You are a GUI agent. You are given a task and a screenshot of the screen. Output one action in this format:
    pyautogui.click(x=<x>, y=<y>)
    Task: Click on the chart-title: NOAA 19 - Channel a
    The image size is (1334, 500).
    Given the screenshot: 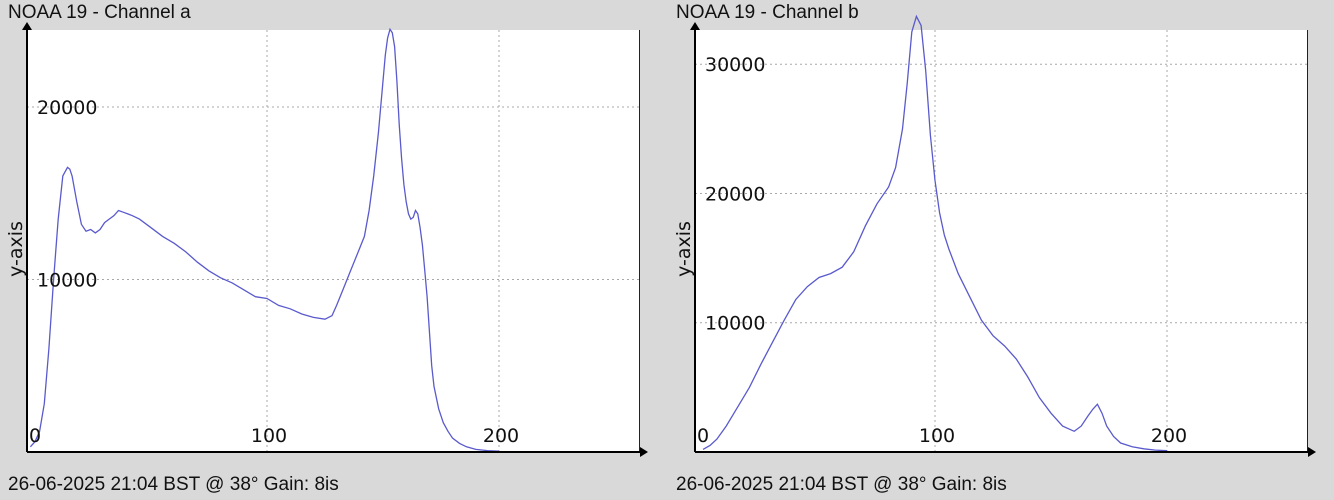 What is the action you would take?
    pyautogui.click(x=99, y=12)
    